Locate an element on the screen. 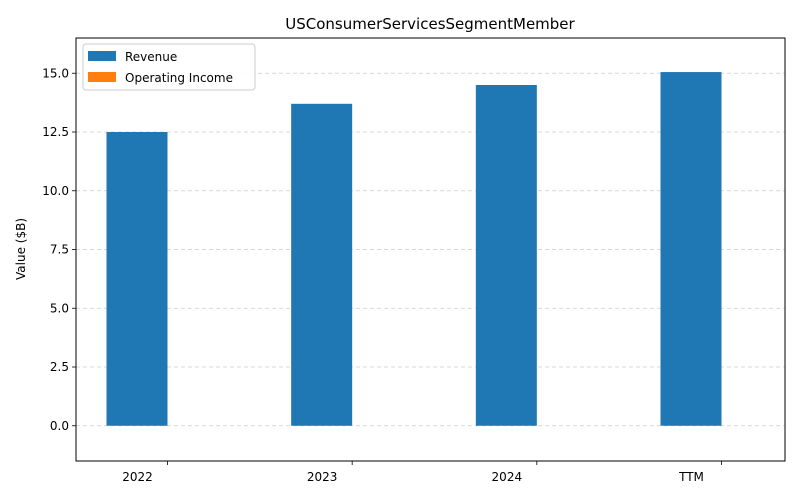  y-tick-label: 10.0 is located at coordinates (55, 191).